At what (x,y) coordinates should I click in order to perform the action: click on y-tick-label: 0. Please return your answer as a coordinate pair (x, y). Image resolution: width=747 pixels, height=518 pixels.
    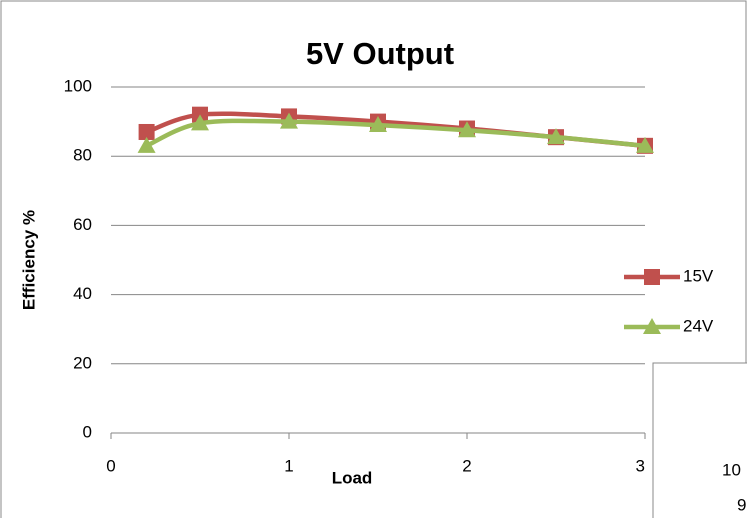
    Looking at the image, I should click on (87, 431).